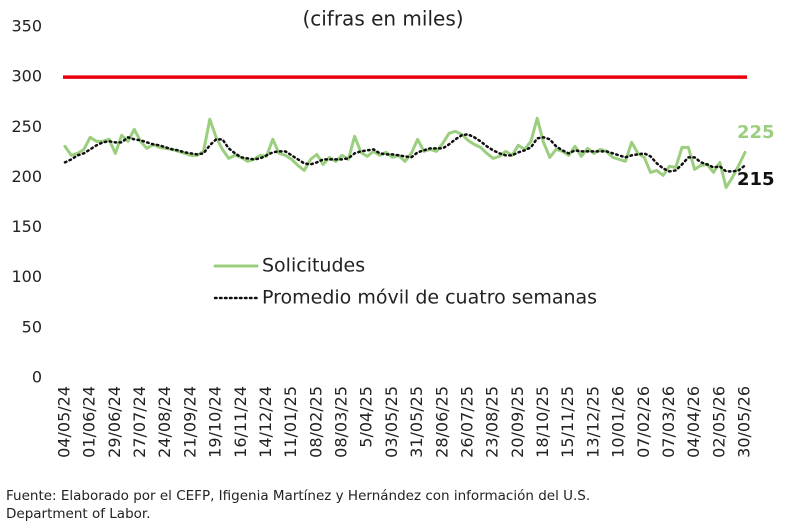 Image resolution: width=786 pixels, height=523 pixels. What do you see at coordinates (391, 422) in the screenshot?
I see `x-tick-label: 03/05/25` at bounding box center [391, 422].